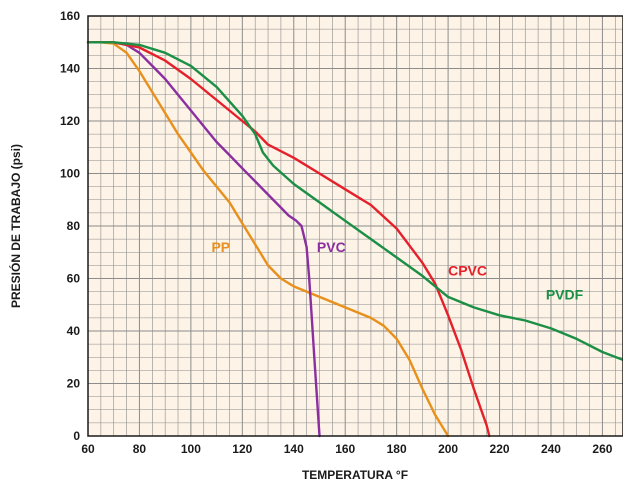 The image size is (623, 487). Describe the element at coordinates (397, 449) in the screenshot. I see `x-tick-label: 180` at that location.